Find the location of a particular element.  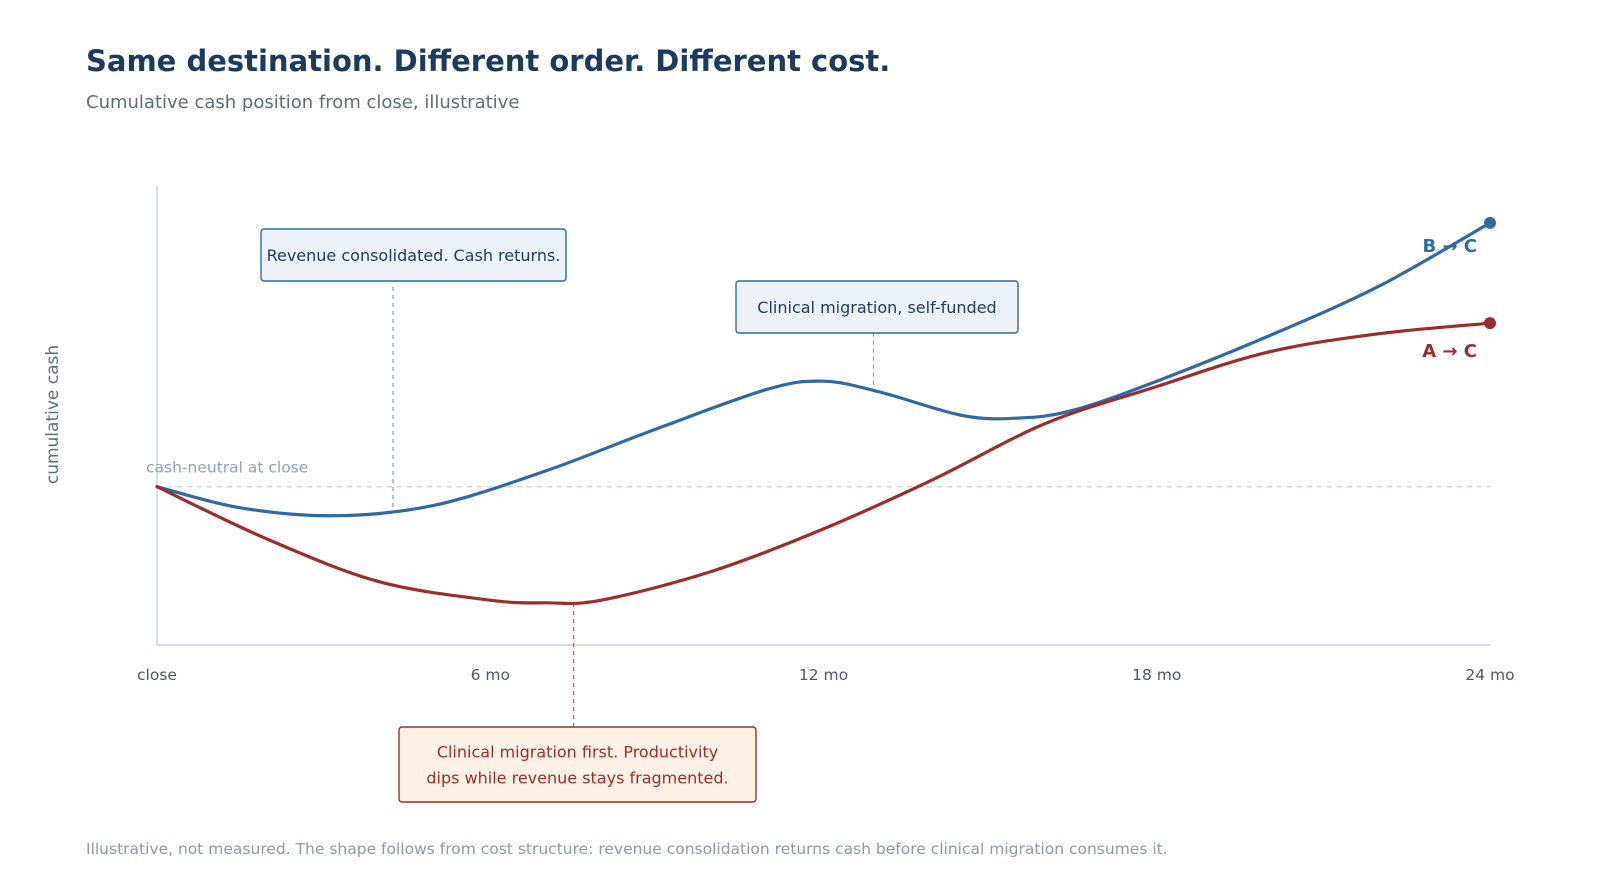

x-tick-label: 12 mo is located at coordinates (823, 675).